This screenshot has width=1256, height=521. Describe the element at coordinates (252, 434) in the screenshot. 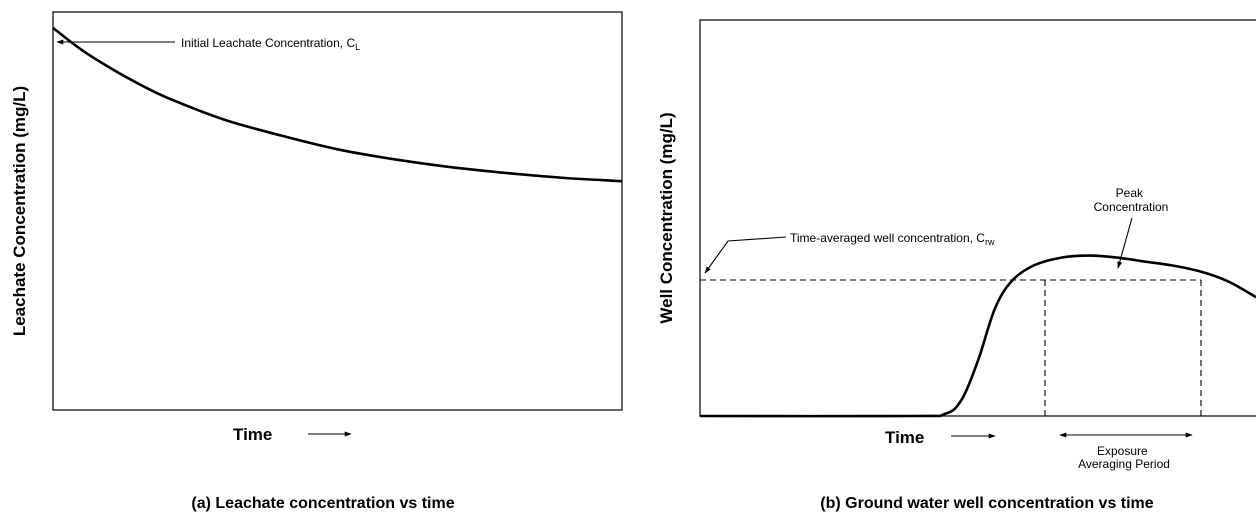

I see `panel-a-x-axis-label: Time` at that location.